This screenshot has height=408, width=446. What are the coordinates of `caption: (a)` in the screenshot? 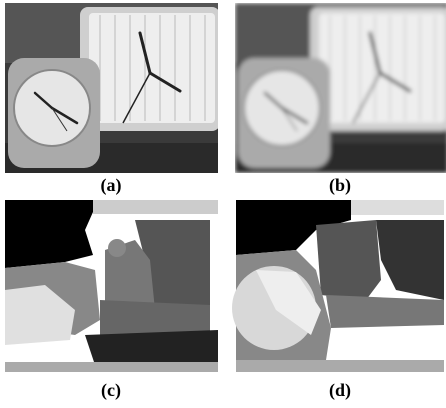 It's located at (111, 185).